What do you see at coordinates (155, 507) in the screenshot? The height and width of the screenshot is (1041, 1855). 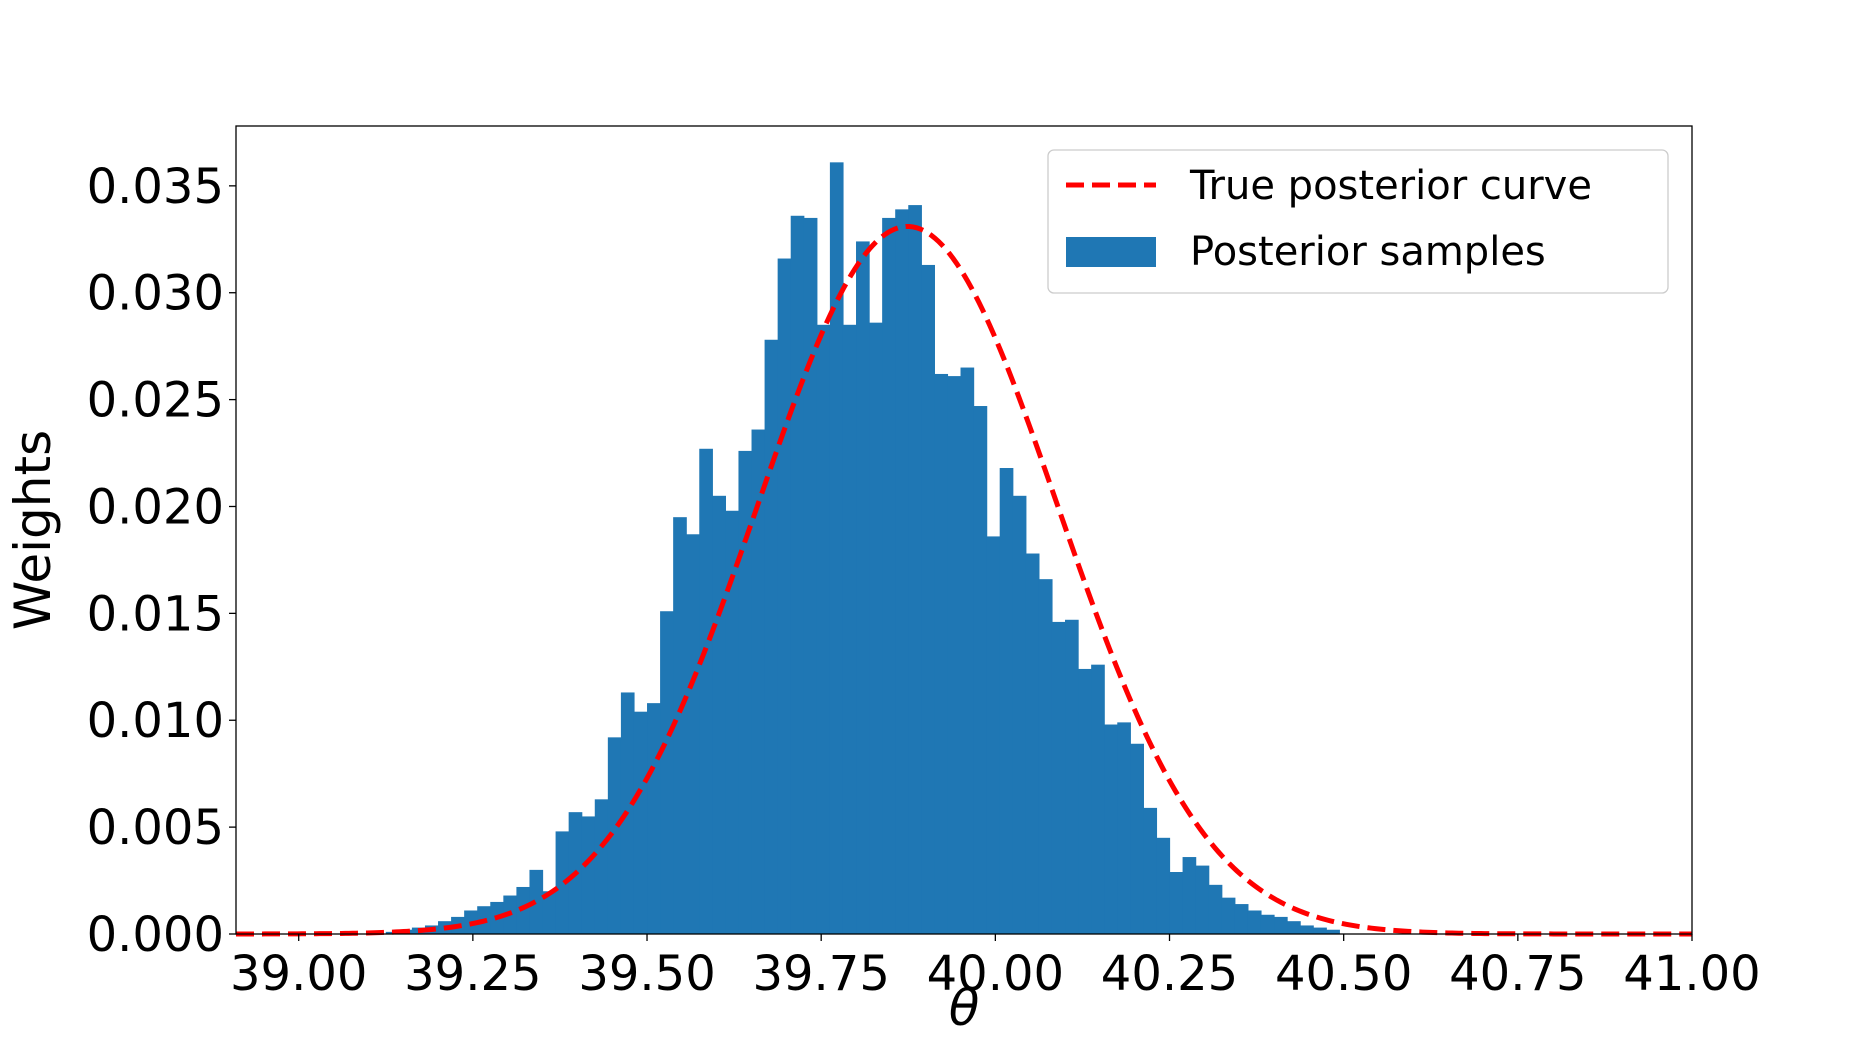 I see `y-tick-label: 0.020` at bounding box center [155, 507].